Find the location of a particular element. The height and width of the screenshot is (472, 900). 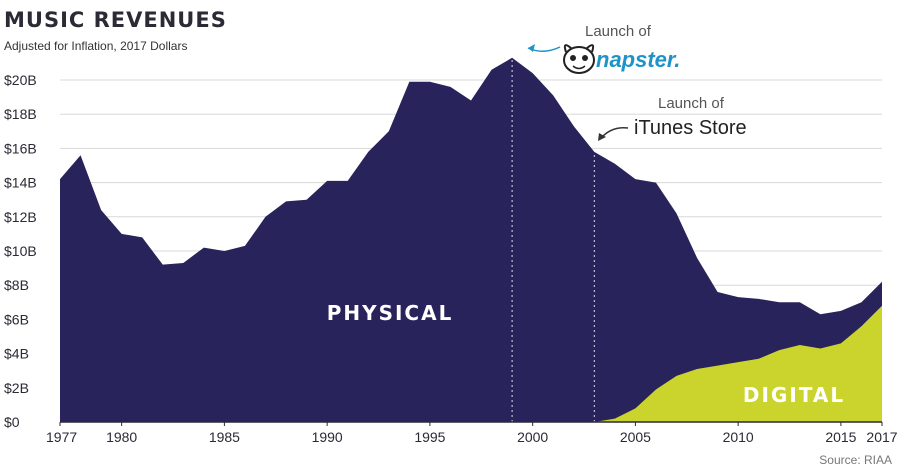

x-tick-label: 2015 is located at coordinates (840, 437).